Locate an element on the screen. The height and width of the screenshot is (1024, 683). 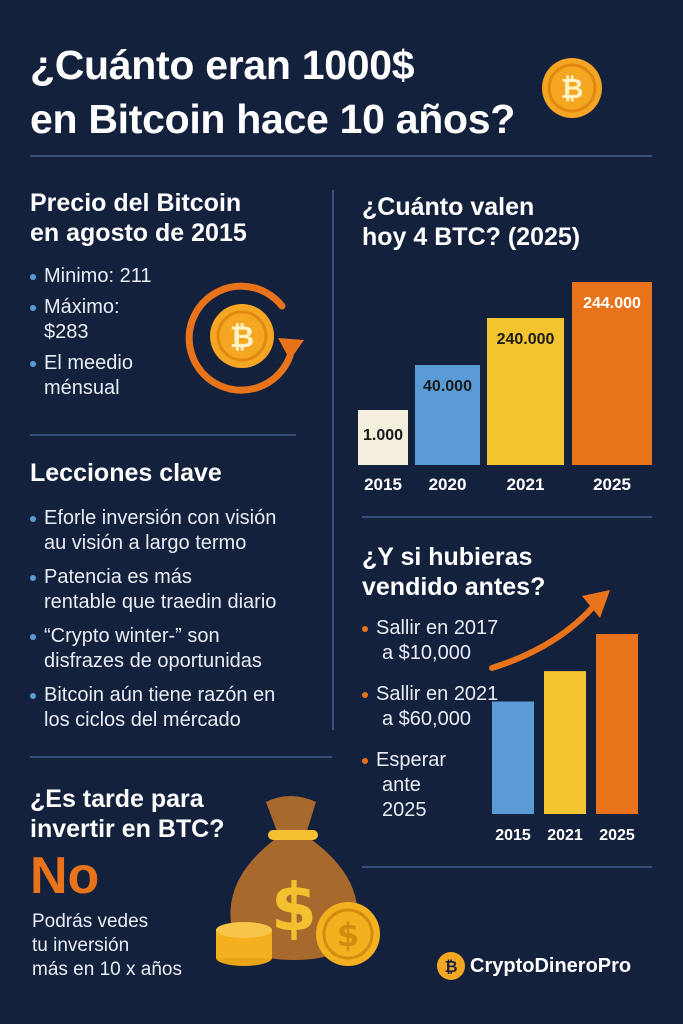
late-heading: ¿Es tarde para invertir en BTC? is located at coordinates (127, 814).